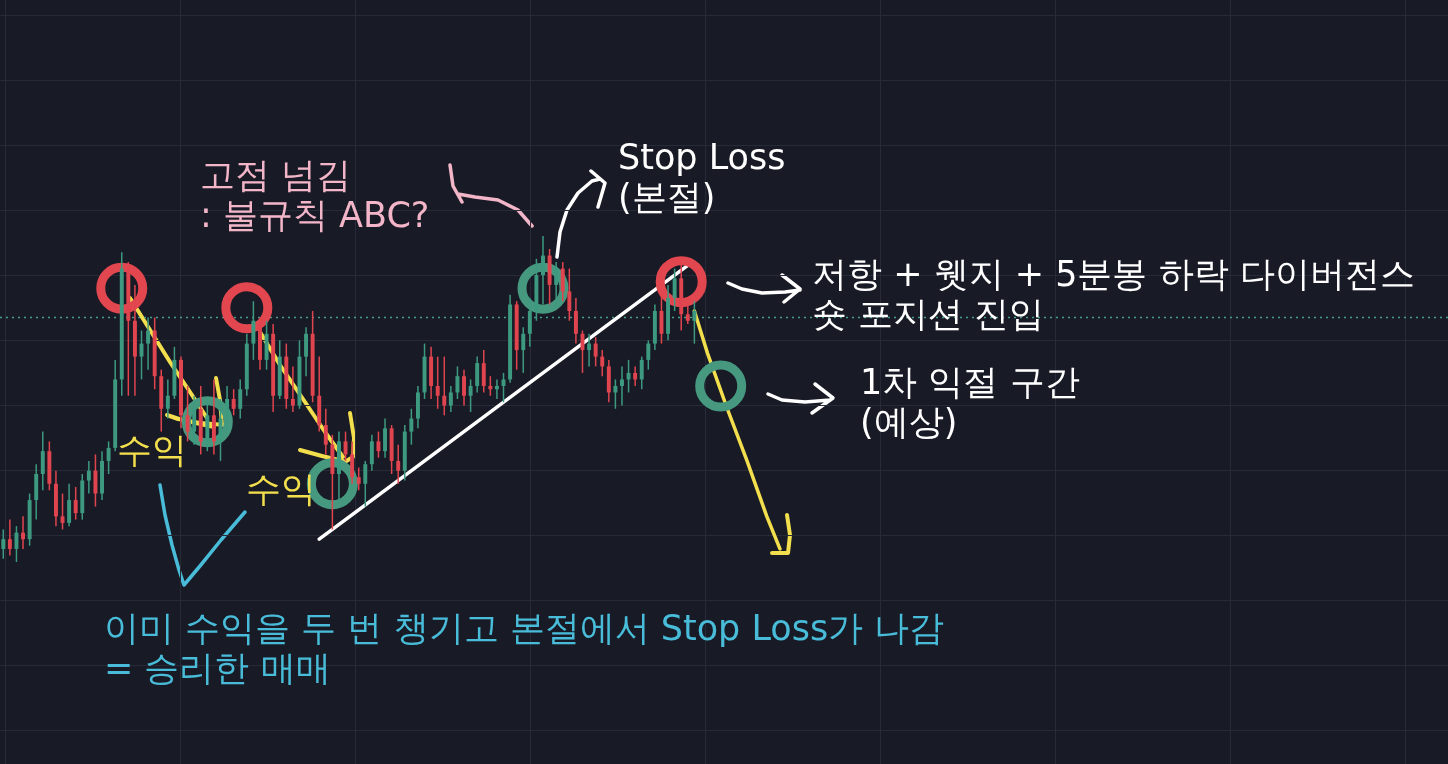 Image resolution: width=1448 pixels, height=764 pixels. I want to click on annotation: 저항 + 웻지 + 5분봉 하락 다이버전스 숏 포지션 진입, so click(1113, 294).